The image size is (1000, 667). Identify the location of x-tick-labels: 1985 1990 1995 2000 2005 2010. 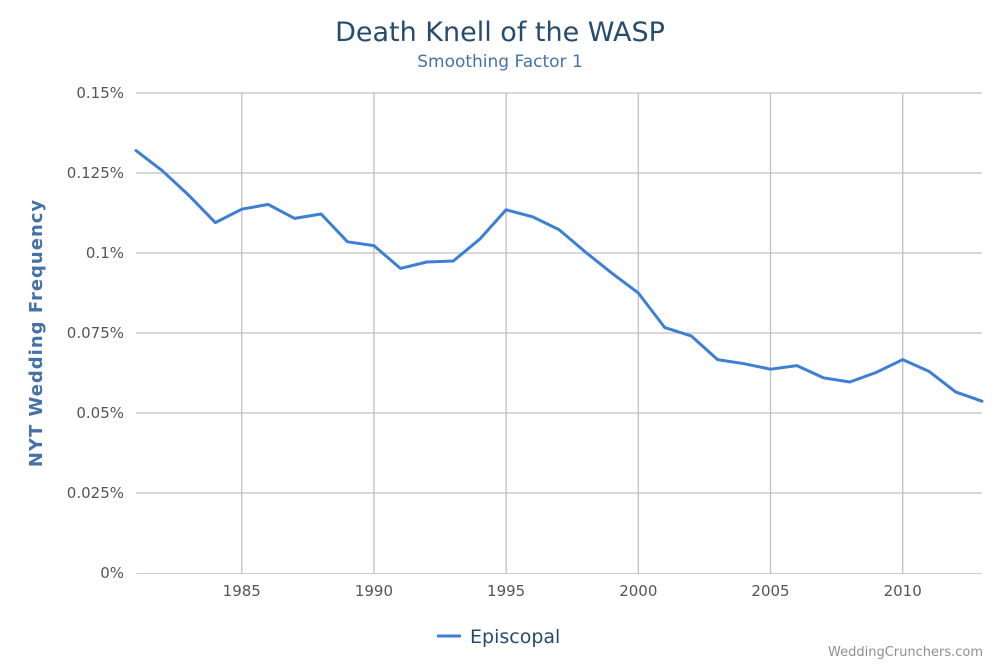
(572, 591).